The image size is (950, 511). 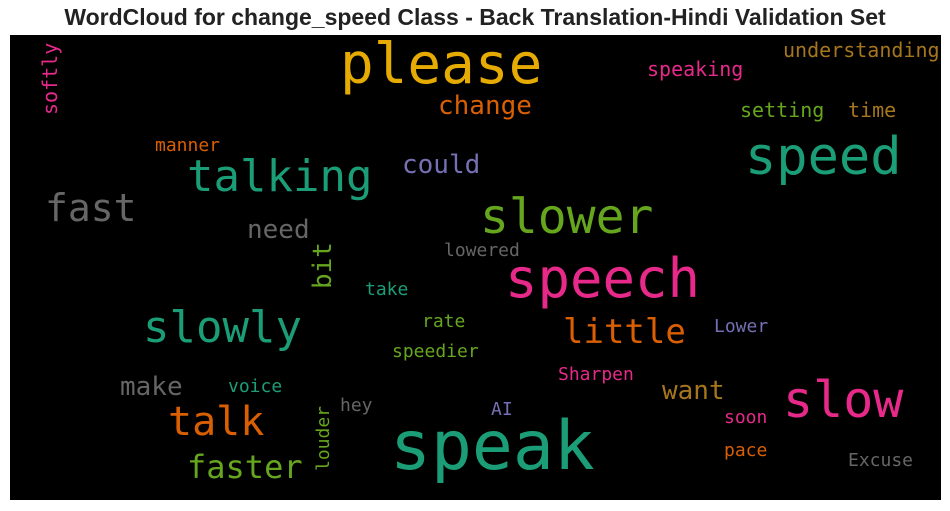 What do you see at coordinates (323, 265) in the screenshot?
I see `word-bit: bit` at bounding box center [323, 265].